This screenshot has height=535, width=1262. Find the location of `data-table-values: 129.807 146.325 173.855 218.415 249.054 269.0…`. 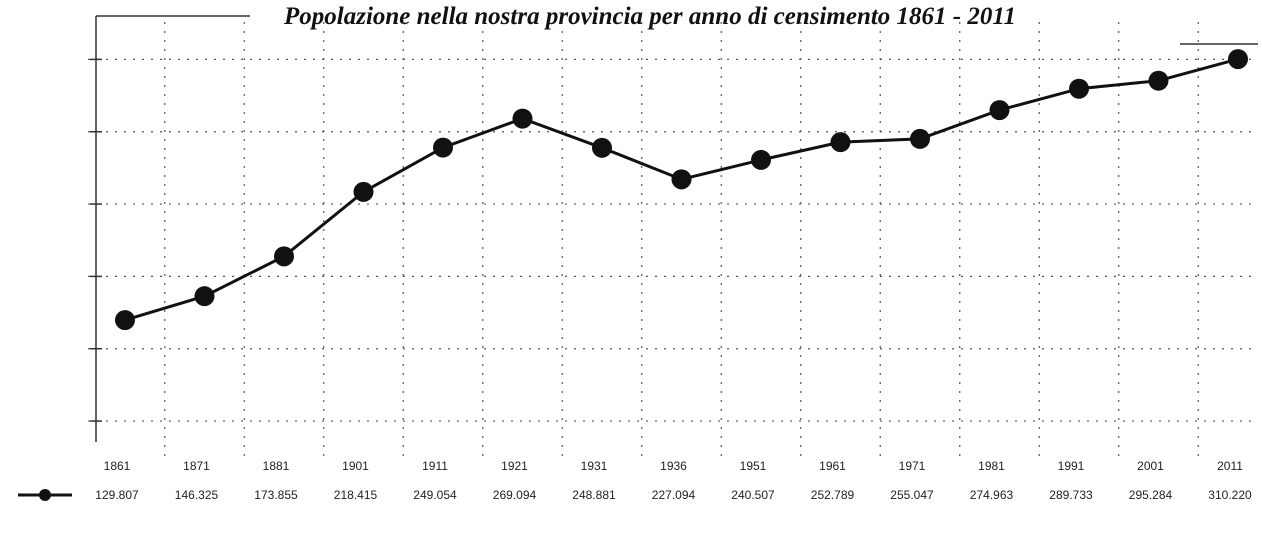

data-table-values: 129.807 146.325 173.855 218.415 249.054 269.0… is located at coordinates (673, 495).